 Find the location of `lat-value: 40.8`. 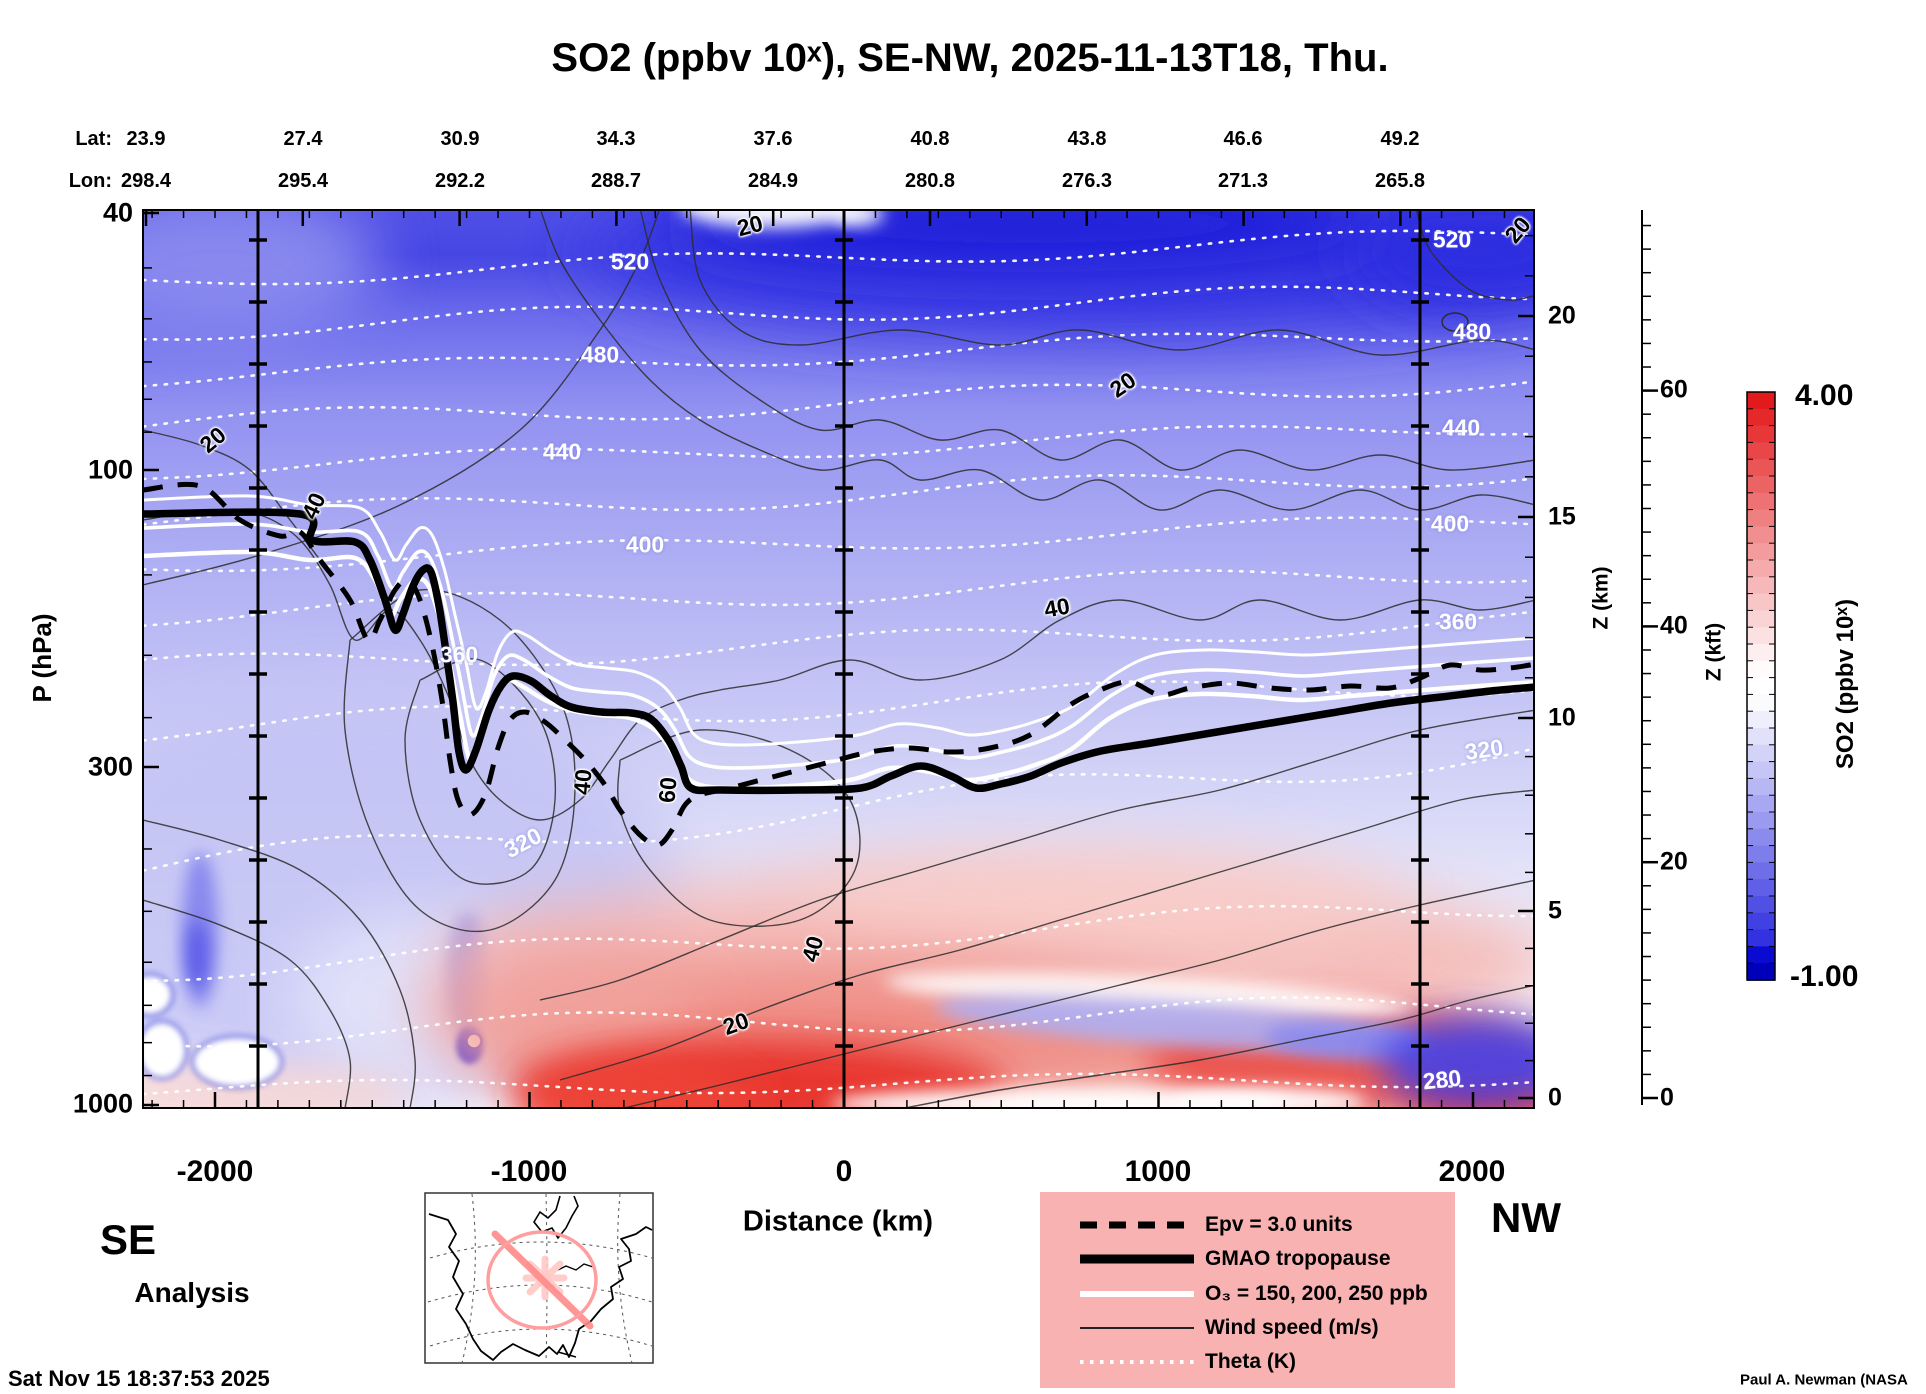

lat-value: 40.8 is located at coordinates (930, 139).